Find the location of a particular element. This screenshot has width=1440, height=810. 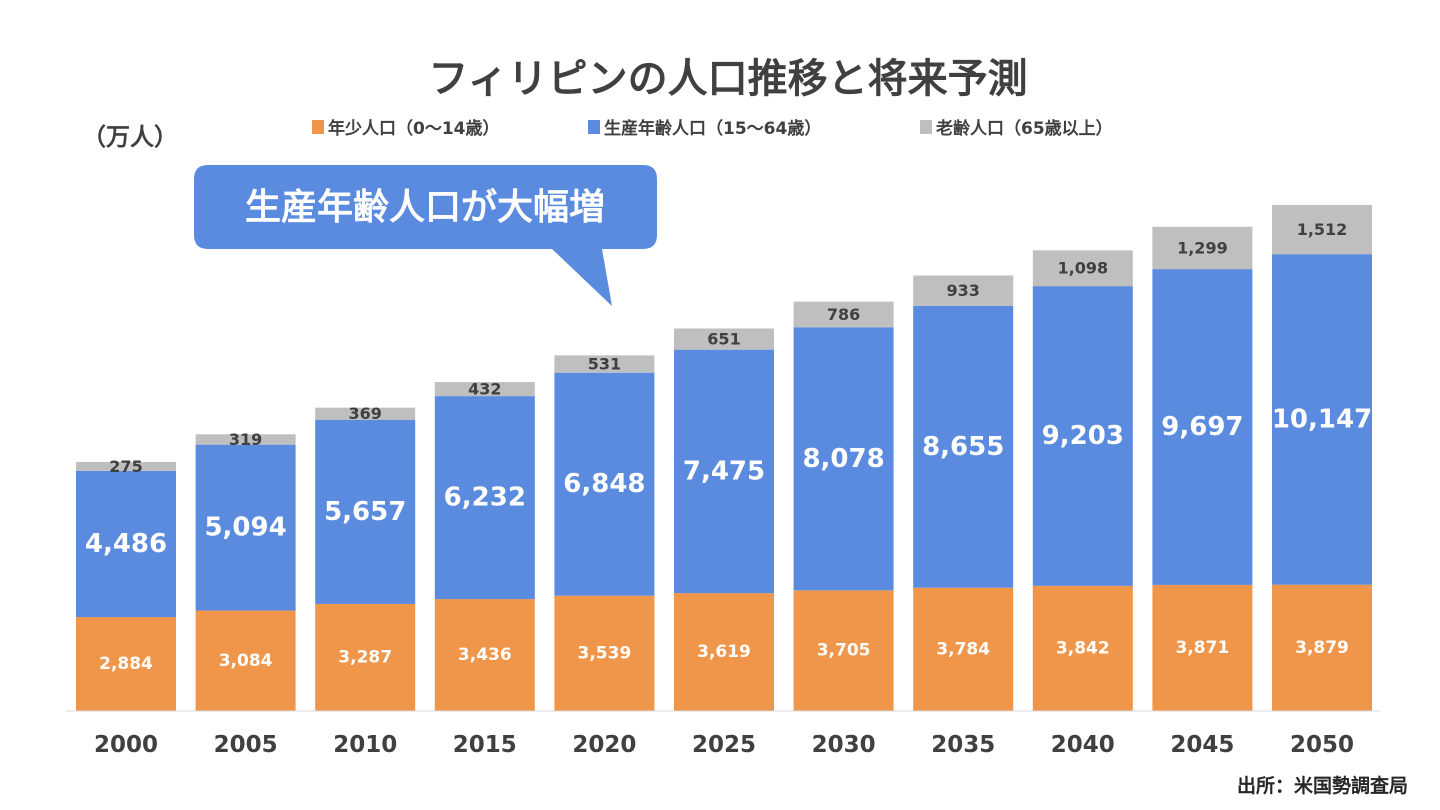

data-label: 9,697 is located at coordinates (1202, 427).